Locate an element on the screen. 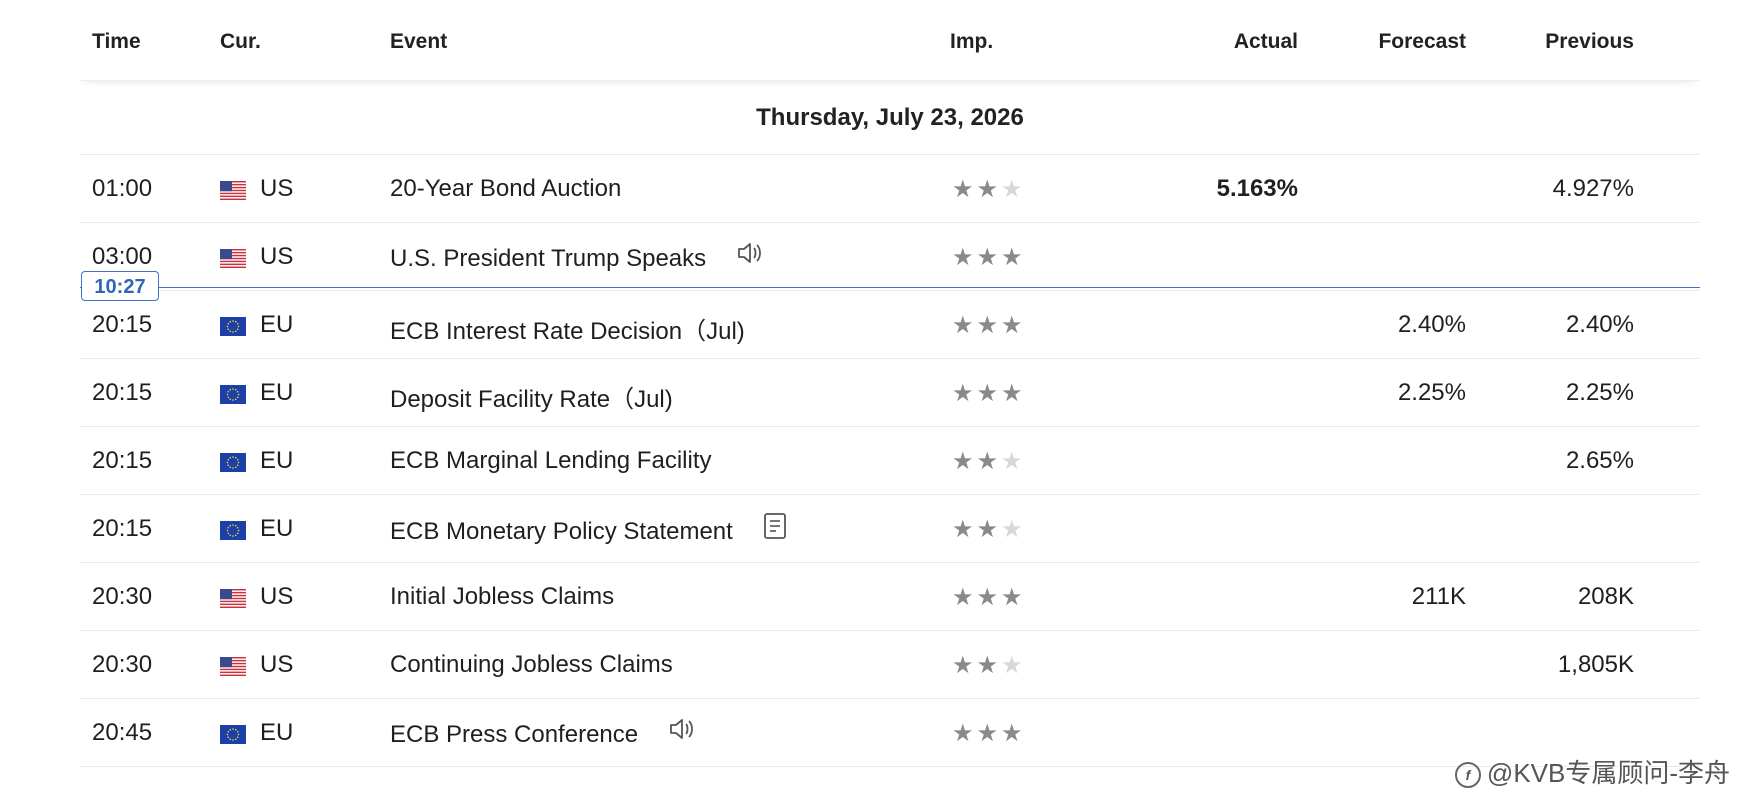  table-row: 20:30 US Initial Jobless Claims ★★★ 211K 208K is located at coordinates (890, 597).